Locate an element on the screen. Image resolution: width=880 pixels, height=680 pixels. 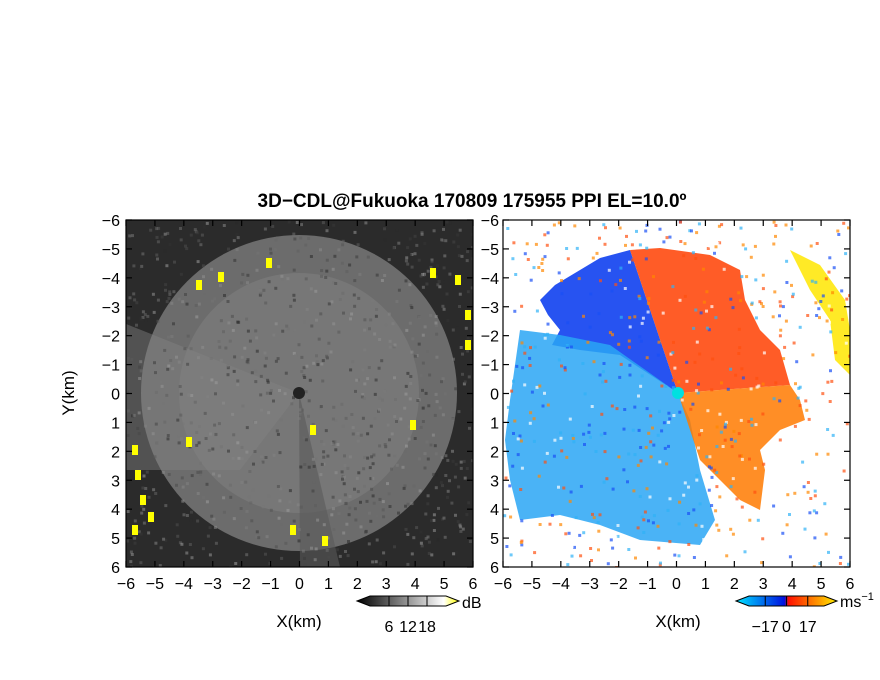
x-tick-label: 0 is located at coordinates (676, 584).